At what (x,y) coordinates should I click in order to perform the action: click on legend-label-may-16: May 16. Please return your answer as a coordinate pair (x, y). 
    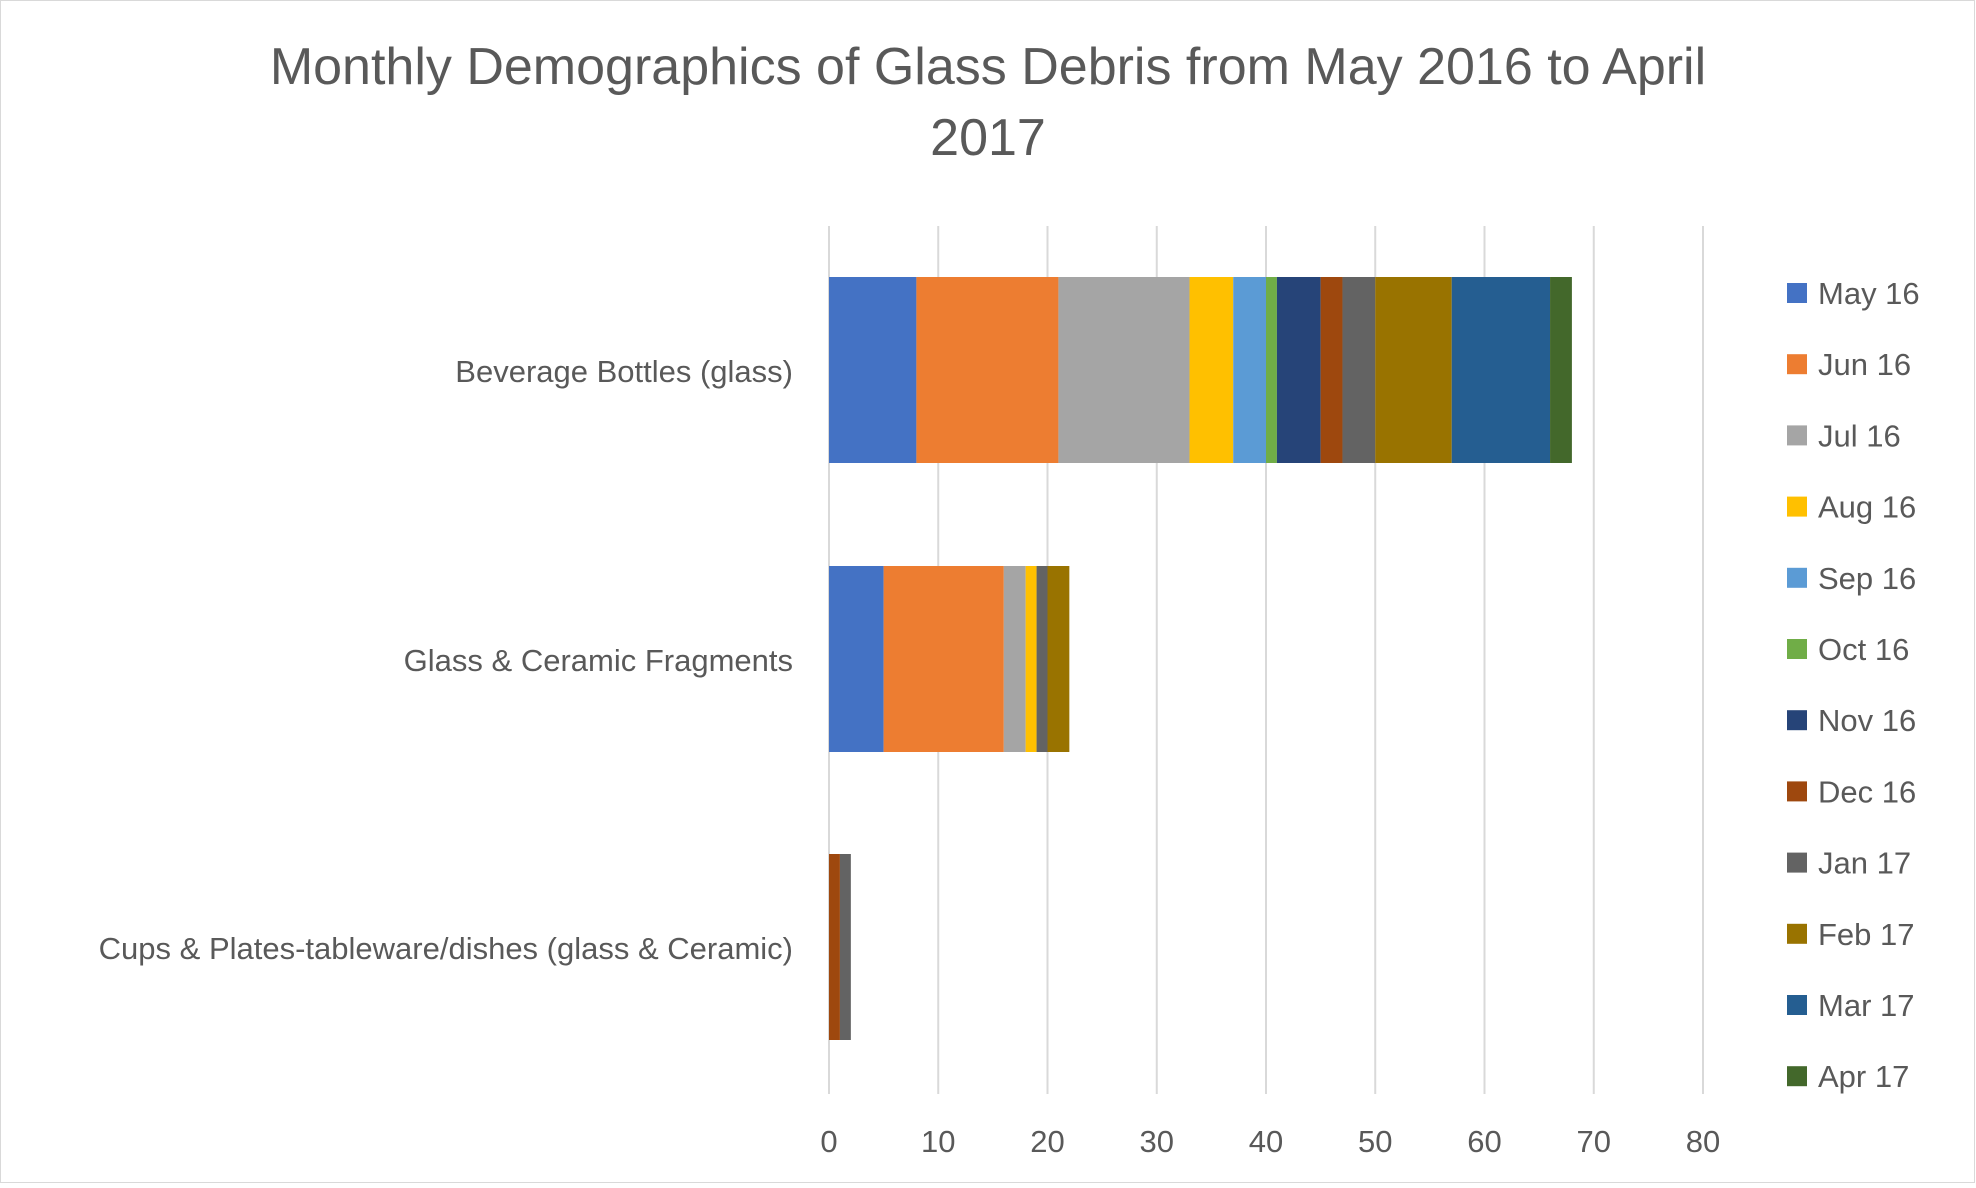
    Looking at the image, I should click on (1869, 293).